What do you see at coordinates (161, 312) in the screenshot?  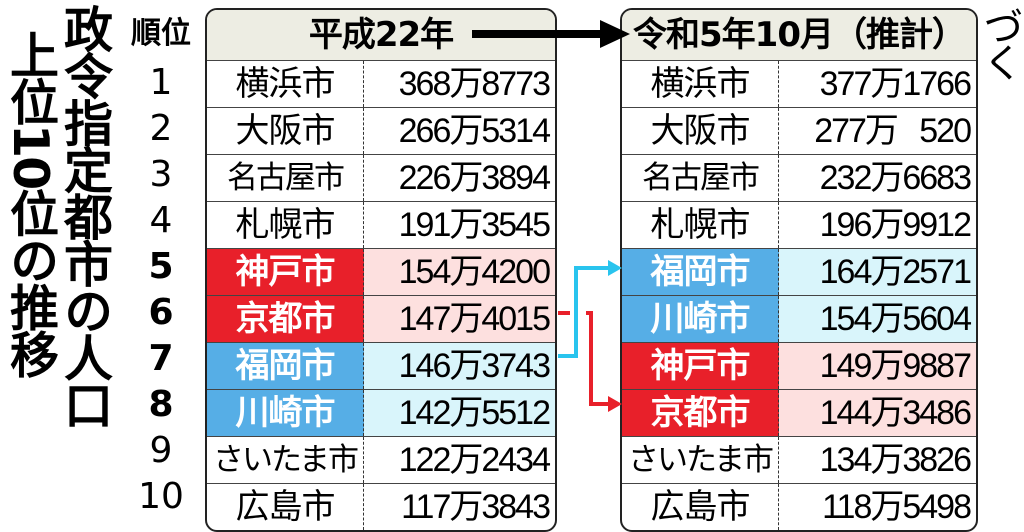 I see `rank-cell: 6` at bounding box center [161, 312].